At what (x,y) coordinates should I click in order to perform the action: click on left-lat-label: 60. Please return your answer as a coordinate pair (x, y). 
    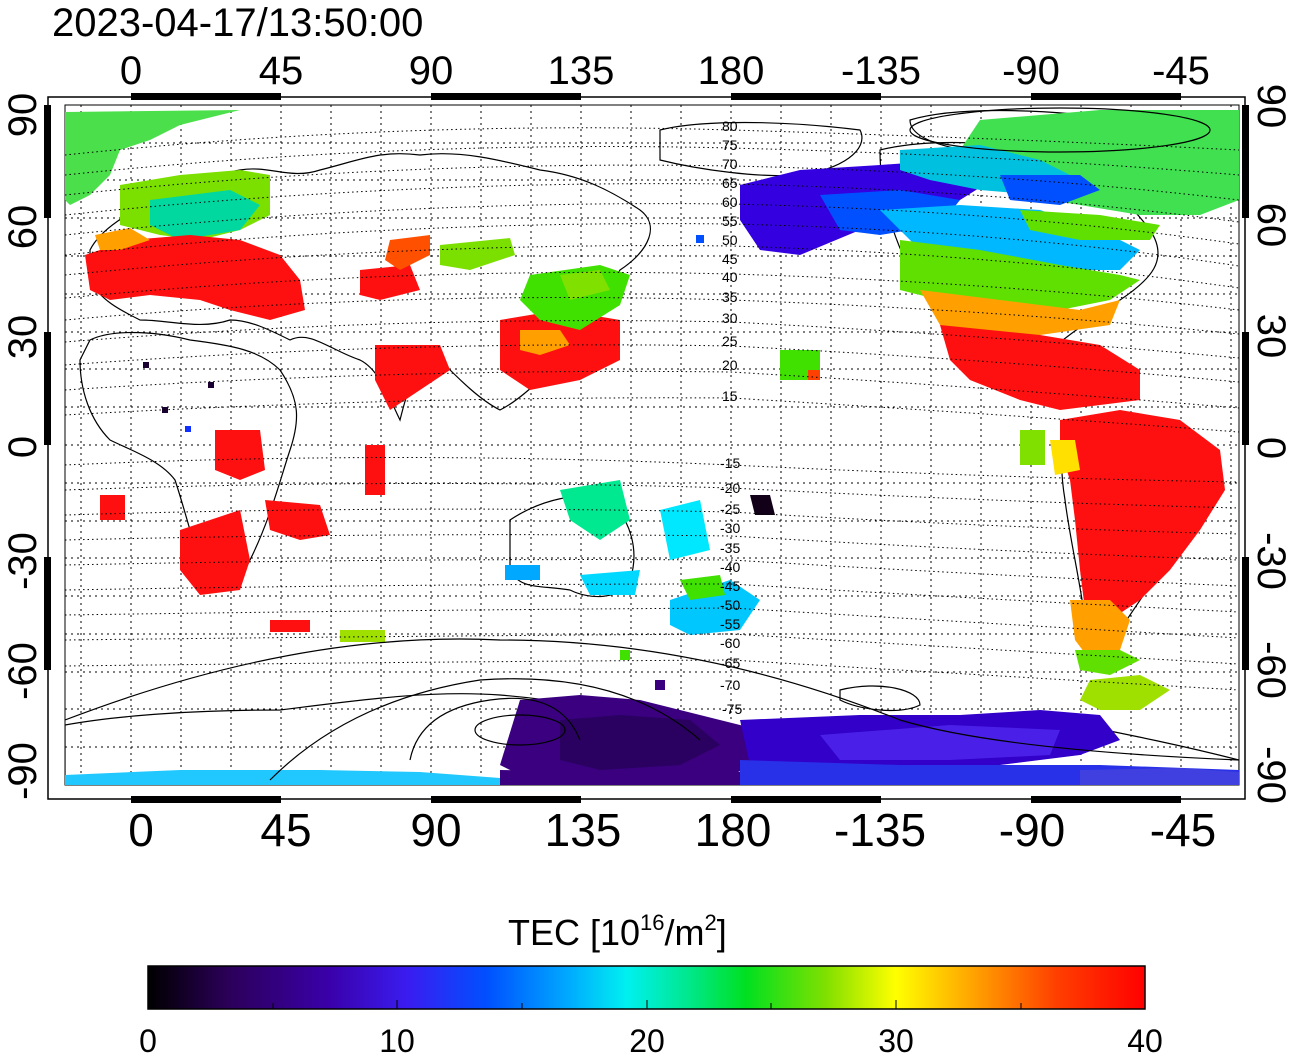
    Looking at the image, I should click on (23, 227).